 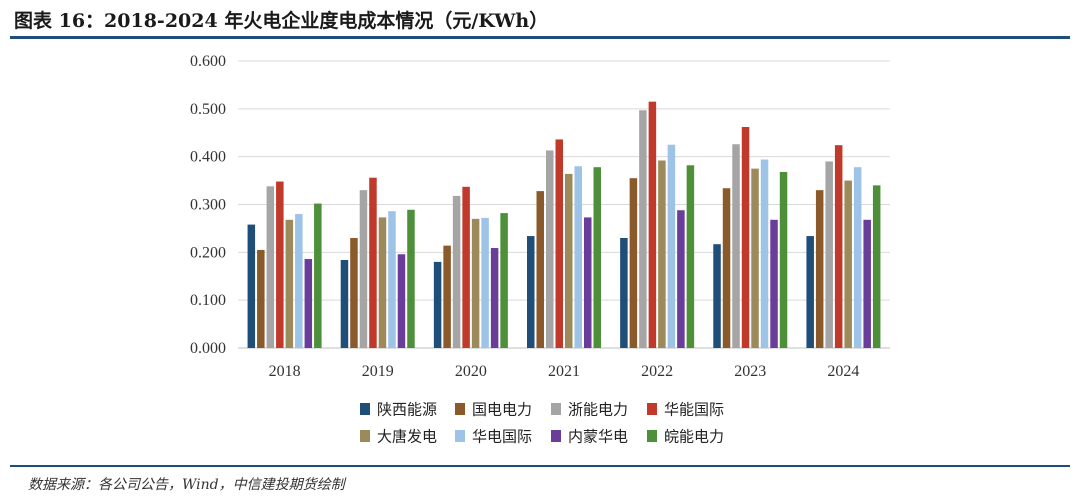 What do you see at coordinates (657, 371) in the screenshot?
I see `x-tick-label: 2022` at bounding box center [657, 371].